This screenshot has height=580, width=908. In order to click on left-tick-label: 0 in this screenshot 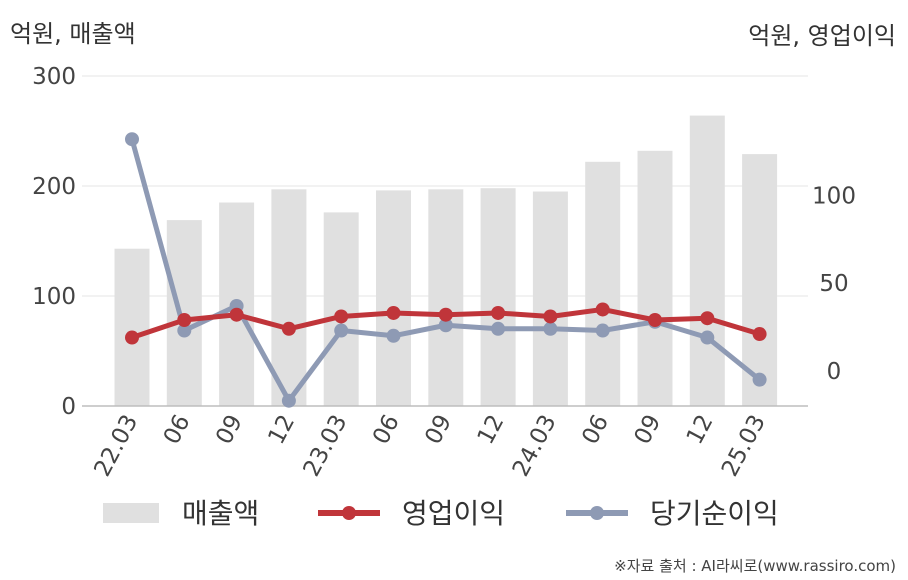, I will do `click(68, 407)`.